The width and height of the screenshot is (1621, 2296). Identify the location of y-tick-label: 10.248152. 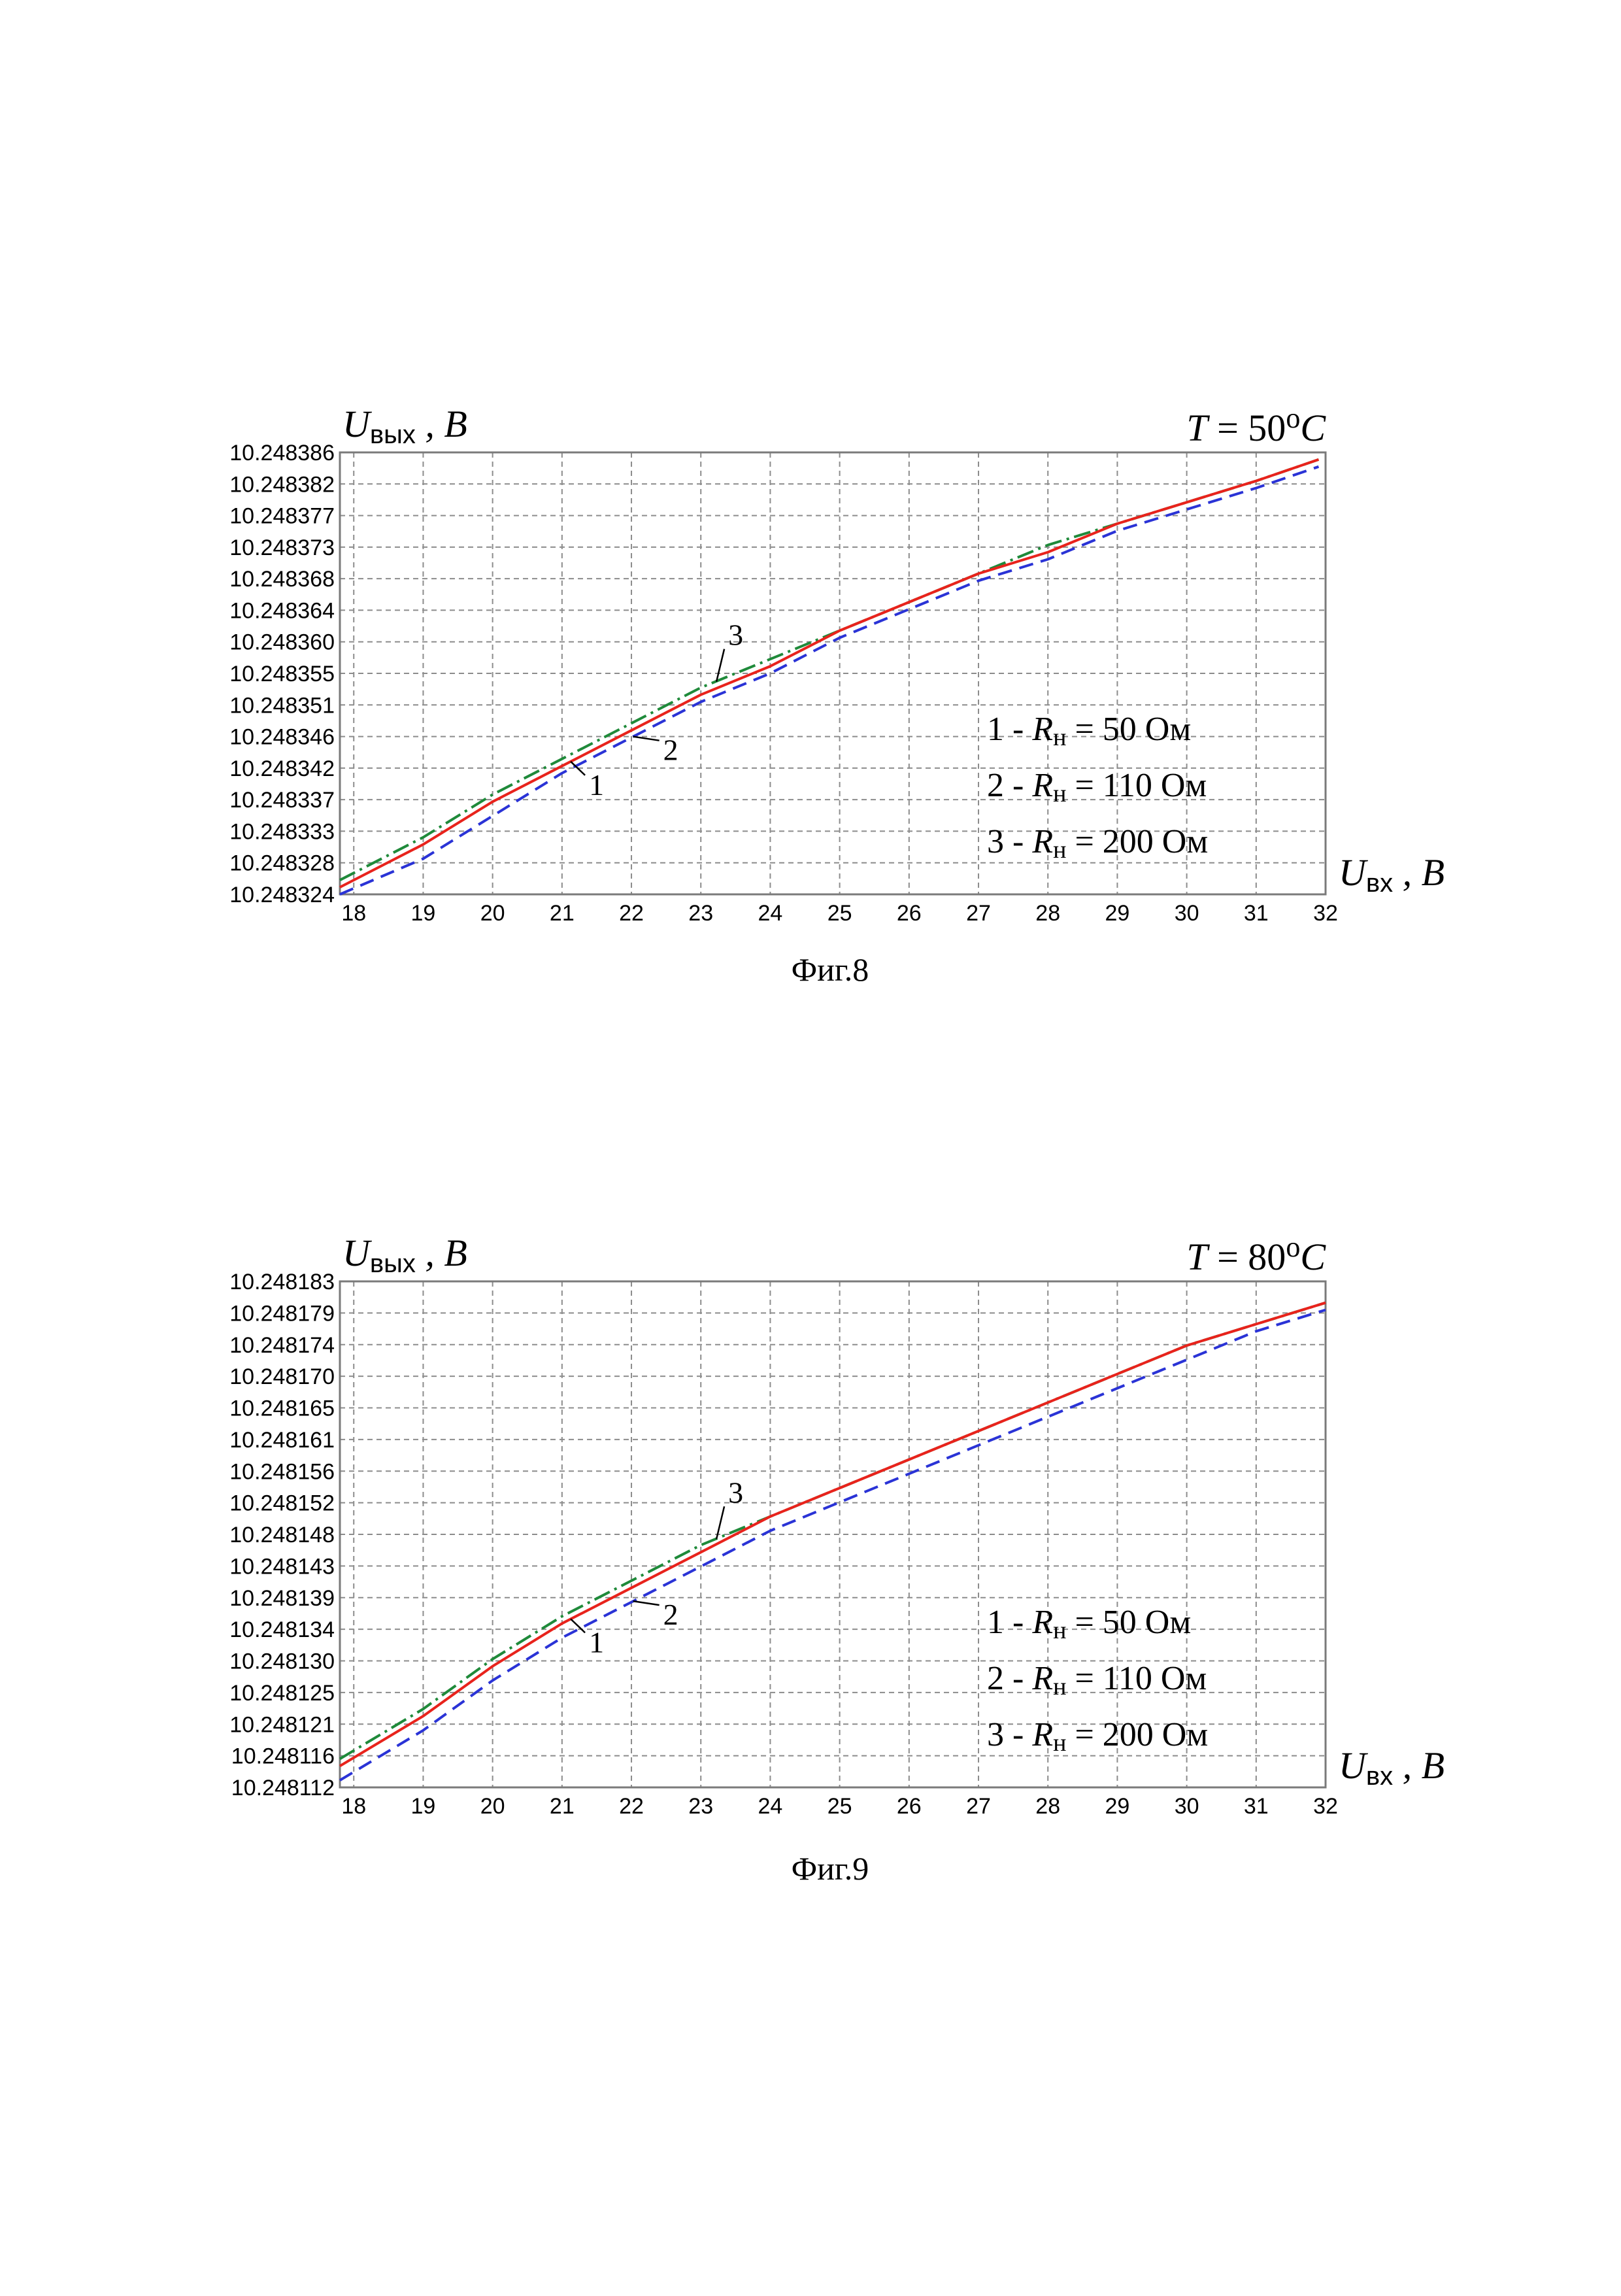
(282, 1504).